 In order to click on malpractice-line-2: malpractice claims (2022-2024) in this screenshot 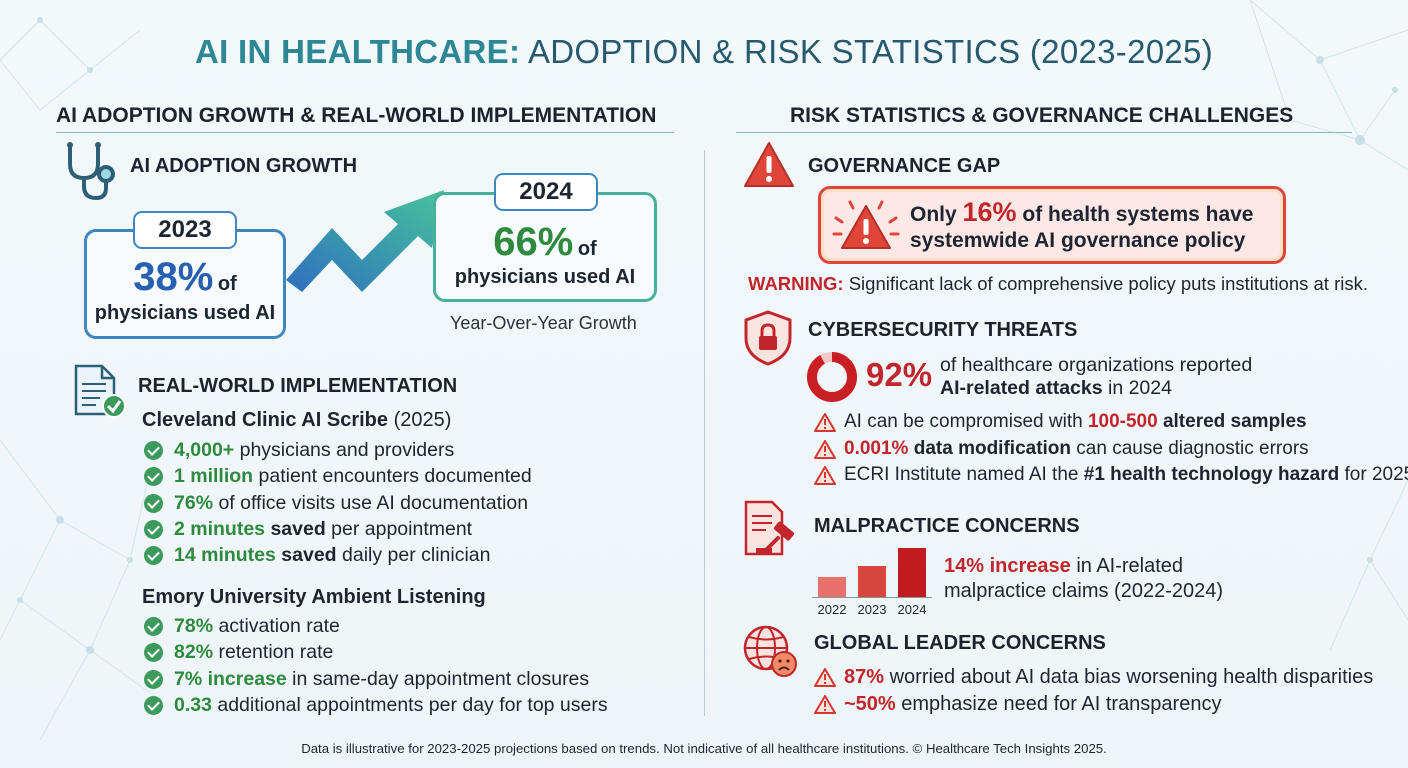, I will do `click(1084, 591)`.